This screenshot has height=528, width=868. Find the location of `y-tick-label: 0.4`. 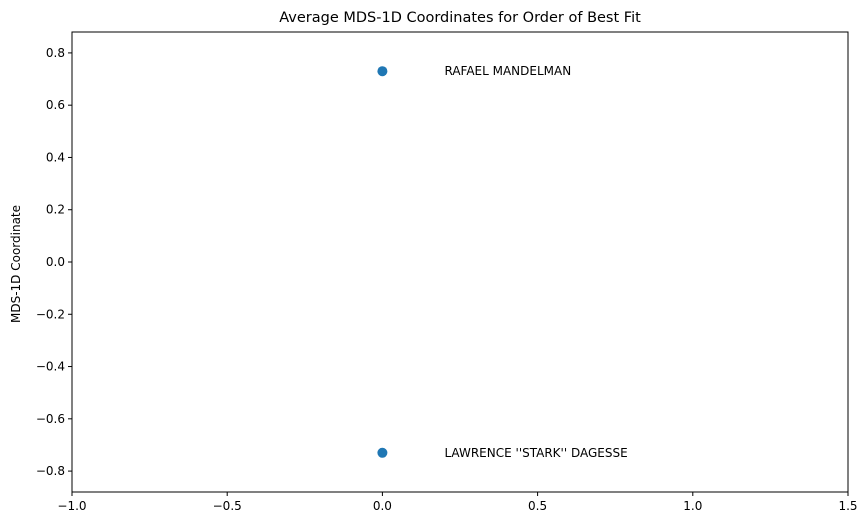

y-tick-label: 0.4 is located at coordinates (55, 157).